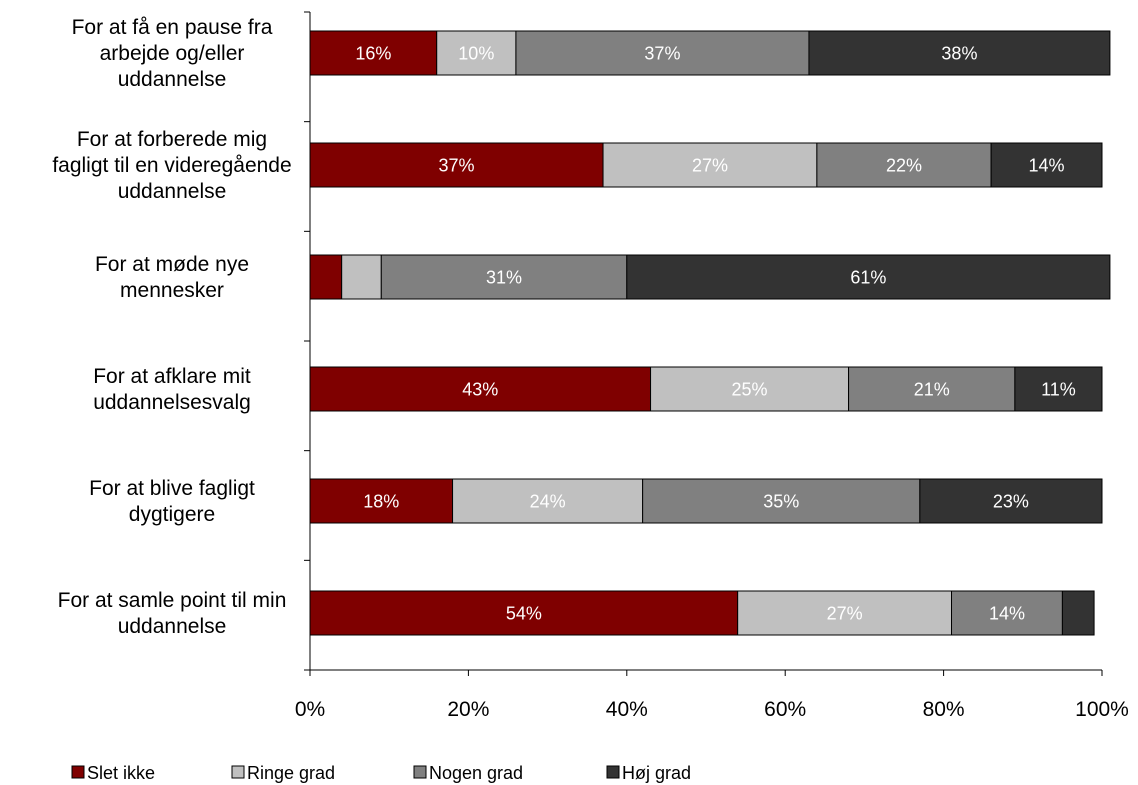  I want to click on data-label: 43%, so click(480, 390).